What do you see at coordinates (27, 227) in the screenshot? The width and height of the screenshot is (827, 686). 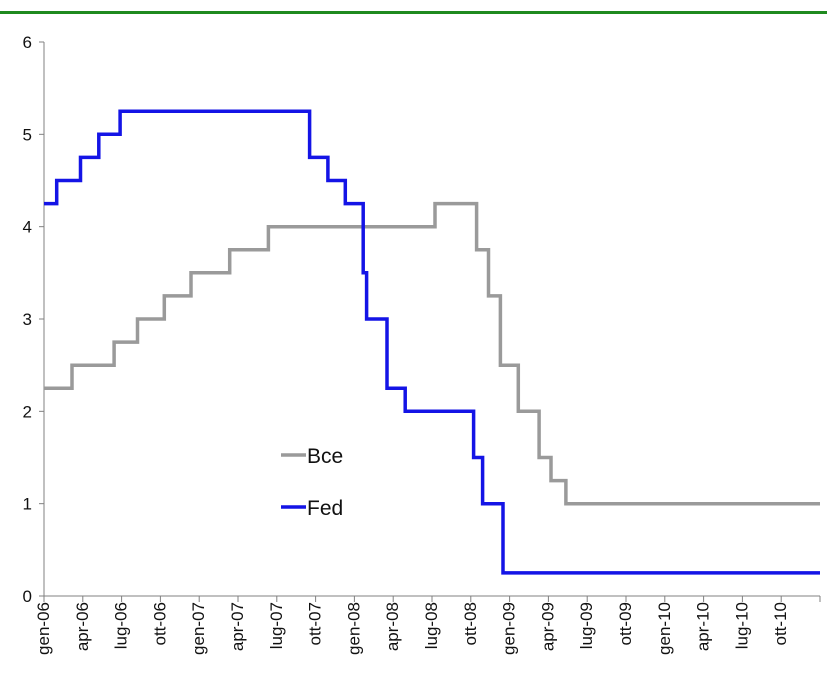 I see `y-tick-label: 4` at bounding box center [27, 227].